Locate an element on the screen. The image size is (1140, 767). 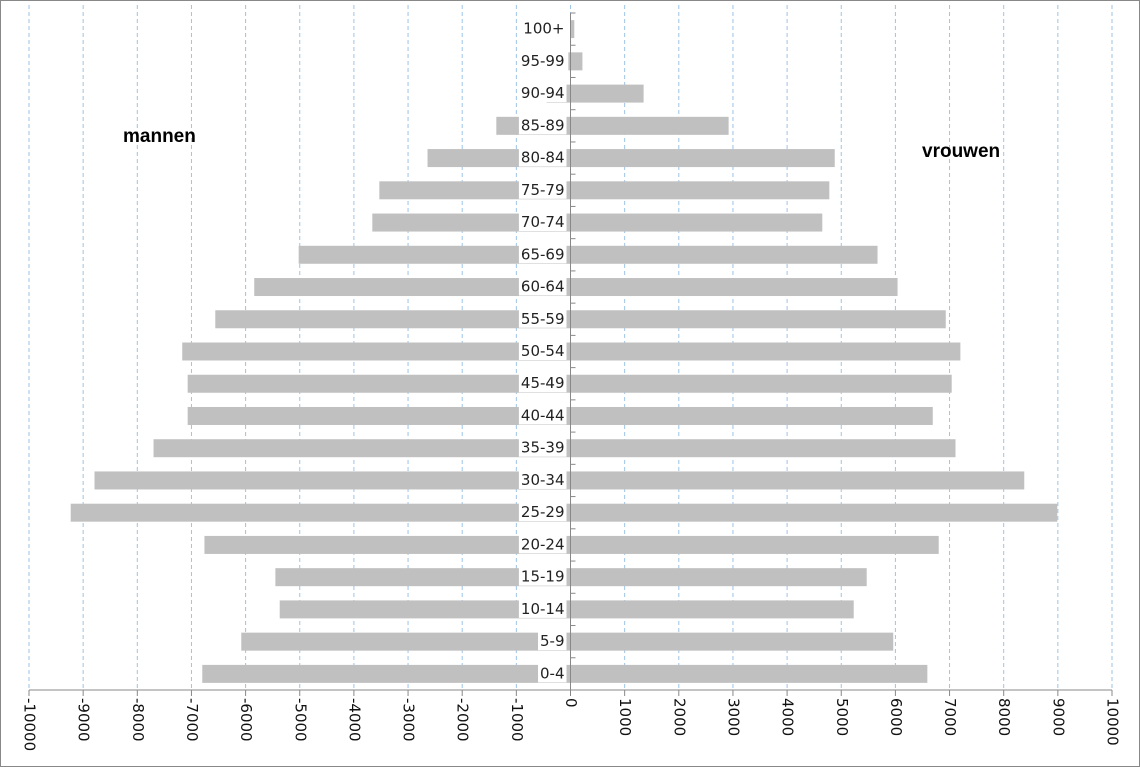
x-tick-label: 5000 is located at coordinates (842, 717).